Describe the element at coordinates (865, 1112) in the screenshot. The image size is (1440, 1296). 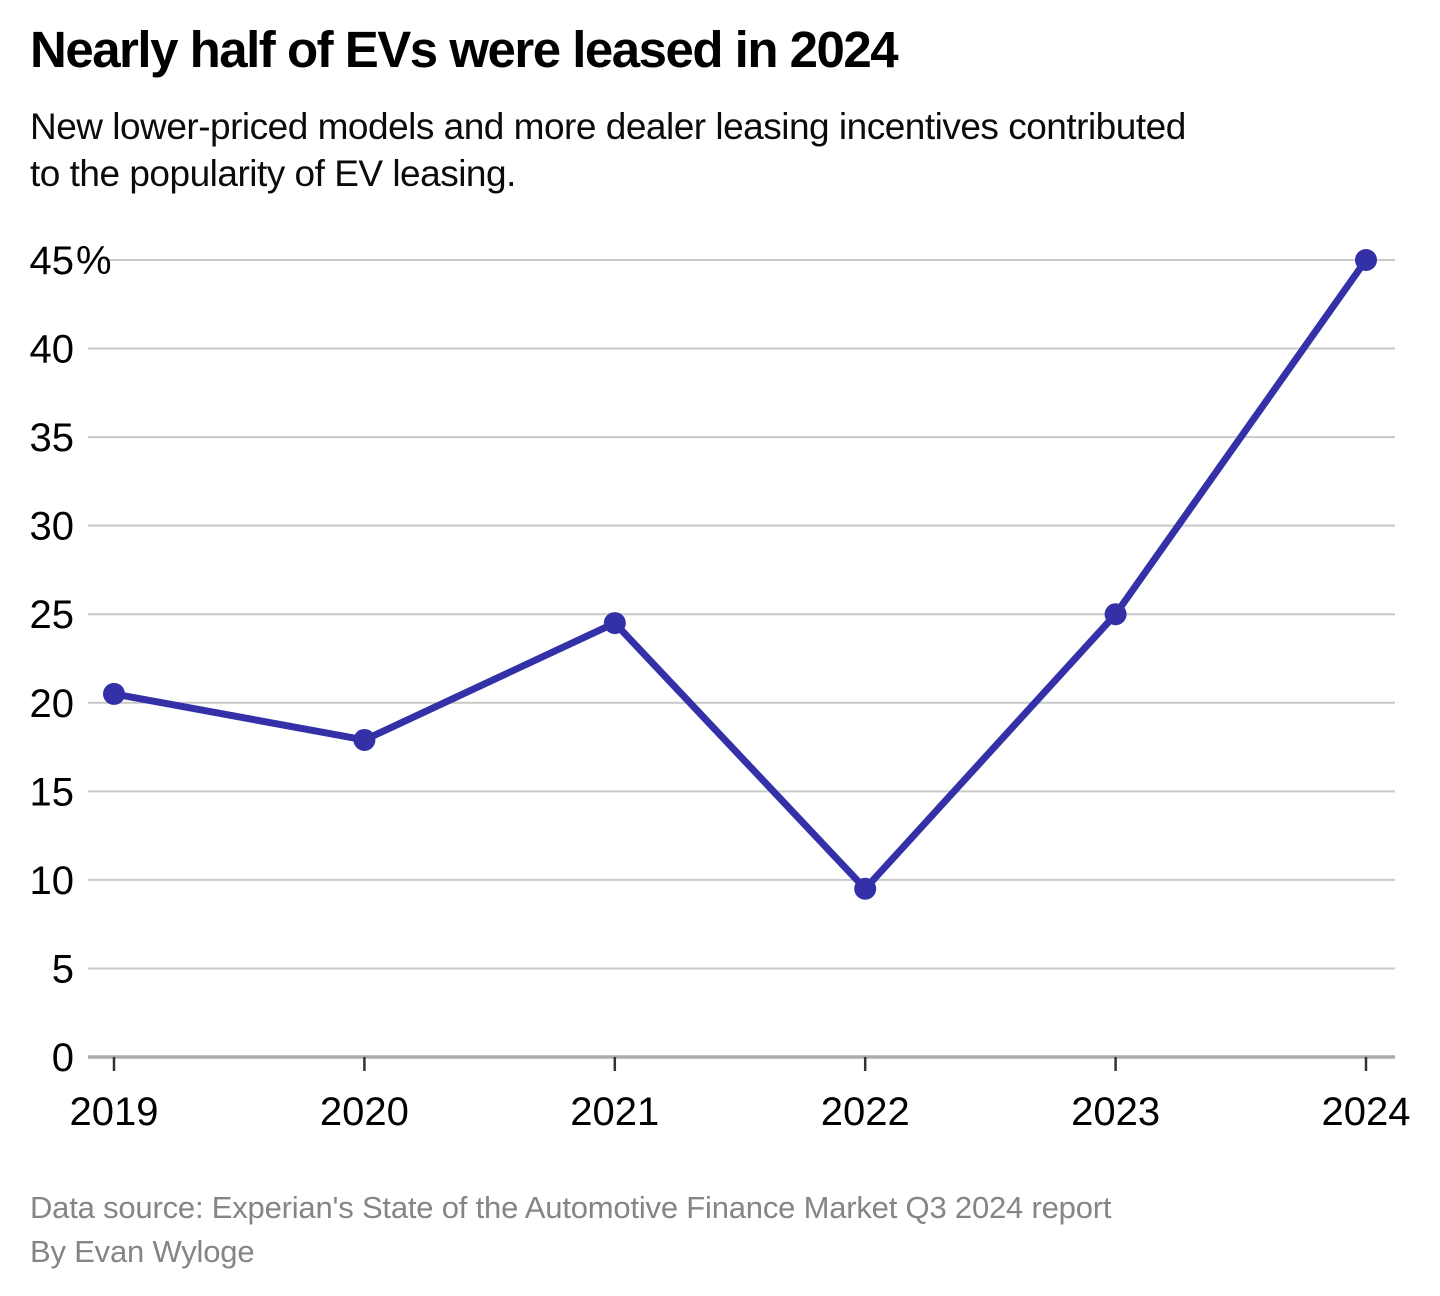
I see `x-tick-label: 2022` at that location.